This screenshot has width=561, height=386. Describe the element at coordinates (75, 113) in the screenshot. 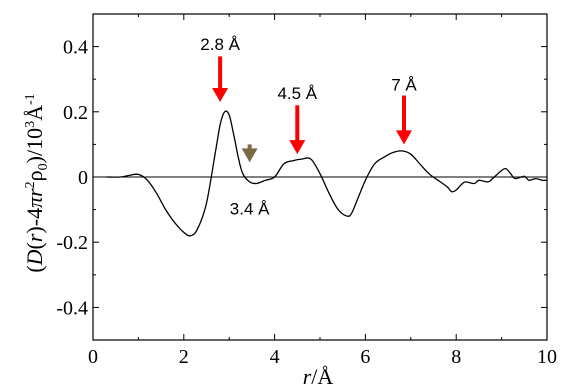

I see `y-tick-label: 0.2` at that location.